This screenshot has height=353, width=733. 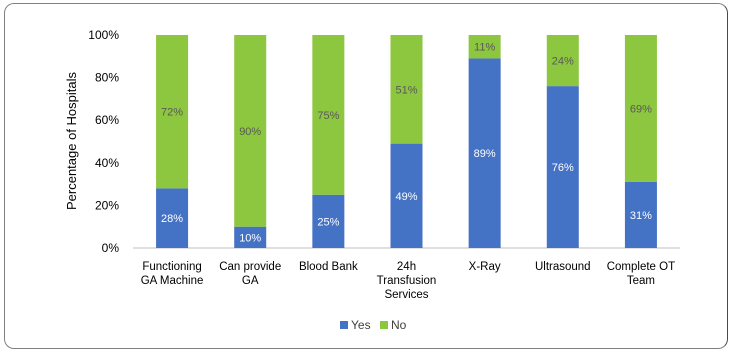 What do you see at coordinates (107, 163) in the screenshot?
I see `y-tick-label: 40%` at bounding box center [107, 163].